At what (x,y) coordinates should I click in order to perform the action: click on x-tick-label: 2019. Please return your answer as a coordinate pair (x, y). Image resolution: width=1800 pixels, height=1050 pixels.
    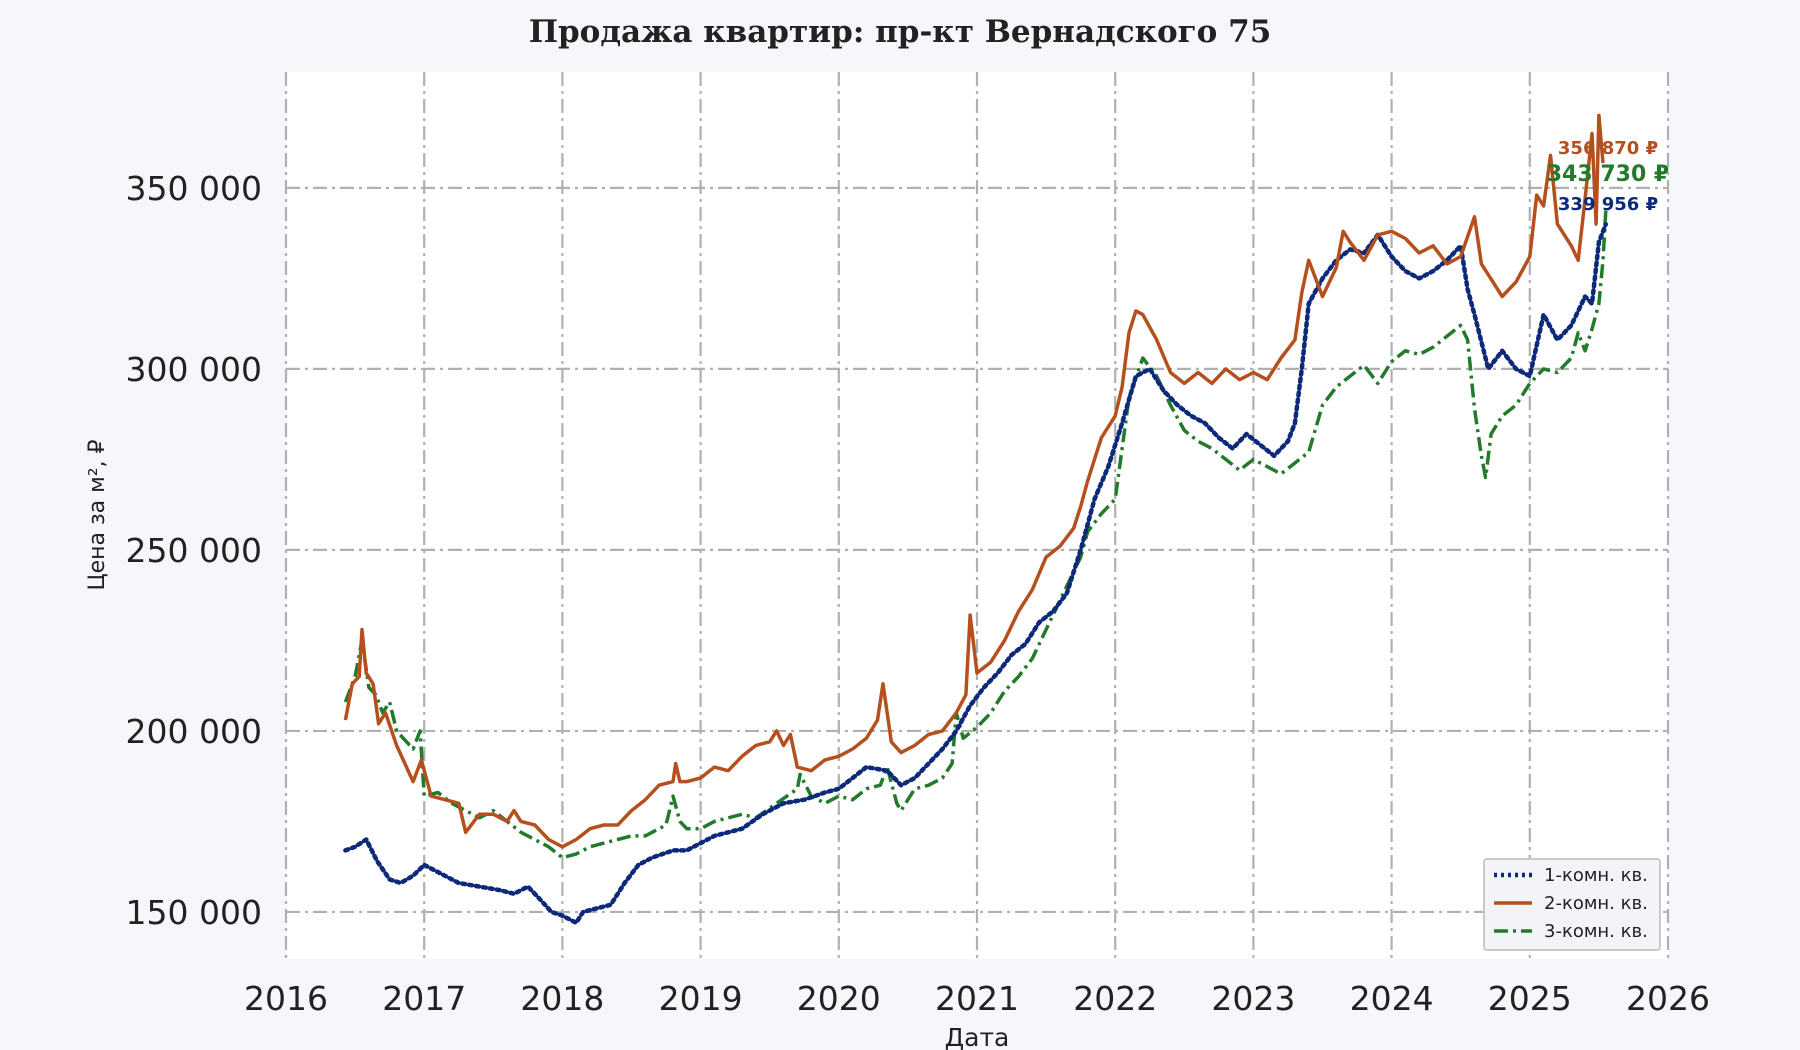
    Looking at the image, I should click on (701, 998).